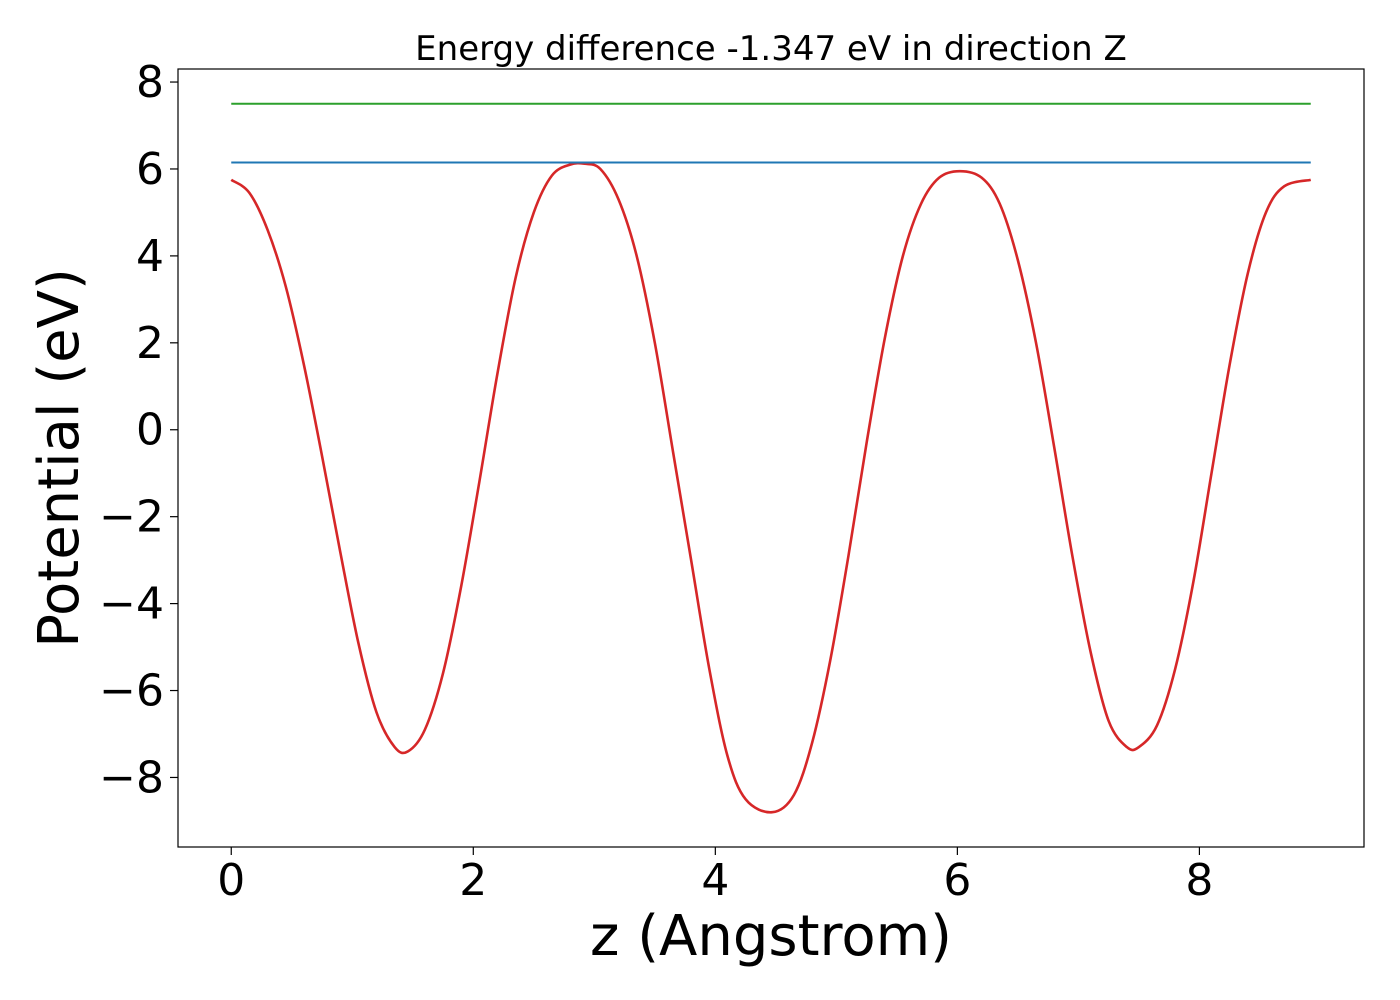 This screenshot has width=1400, height=1000. What do you see at coordinates (131, 517) in the screenshot?
I see `y-tick-label: −2` at bounding box center [131, 517].